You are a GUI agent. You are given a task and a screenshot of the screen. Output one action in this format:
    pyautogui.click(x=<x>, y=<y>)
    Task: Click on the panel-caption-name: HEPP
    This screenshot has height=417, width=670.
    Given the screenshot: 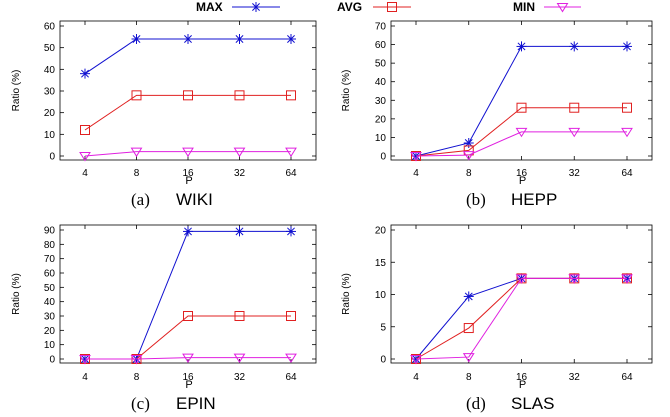 What is the action you would take?
    pyautogui.click(x=534, y=199)
    